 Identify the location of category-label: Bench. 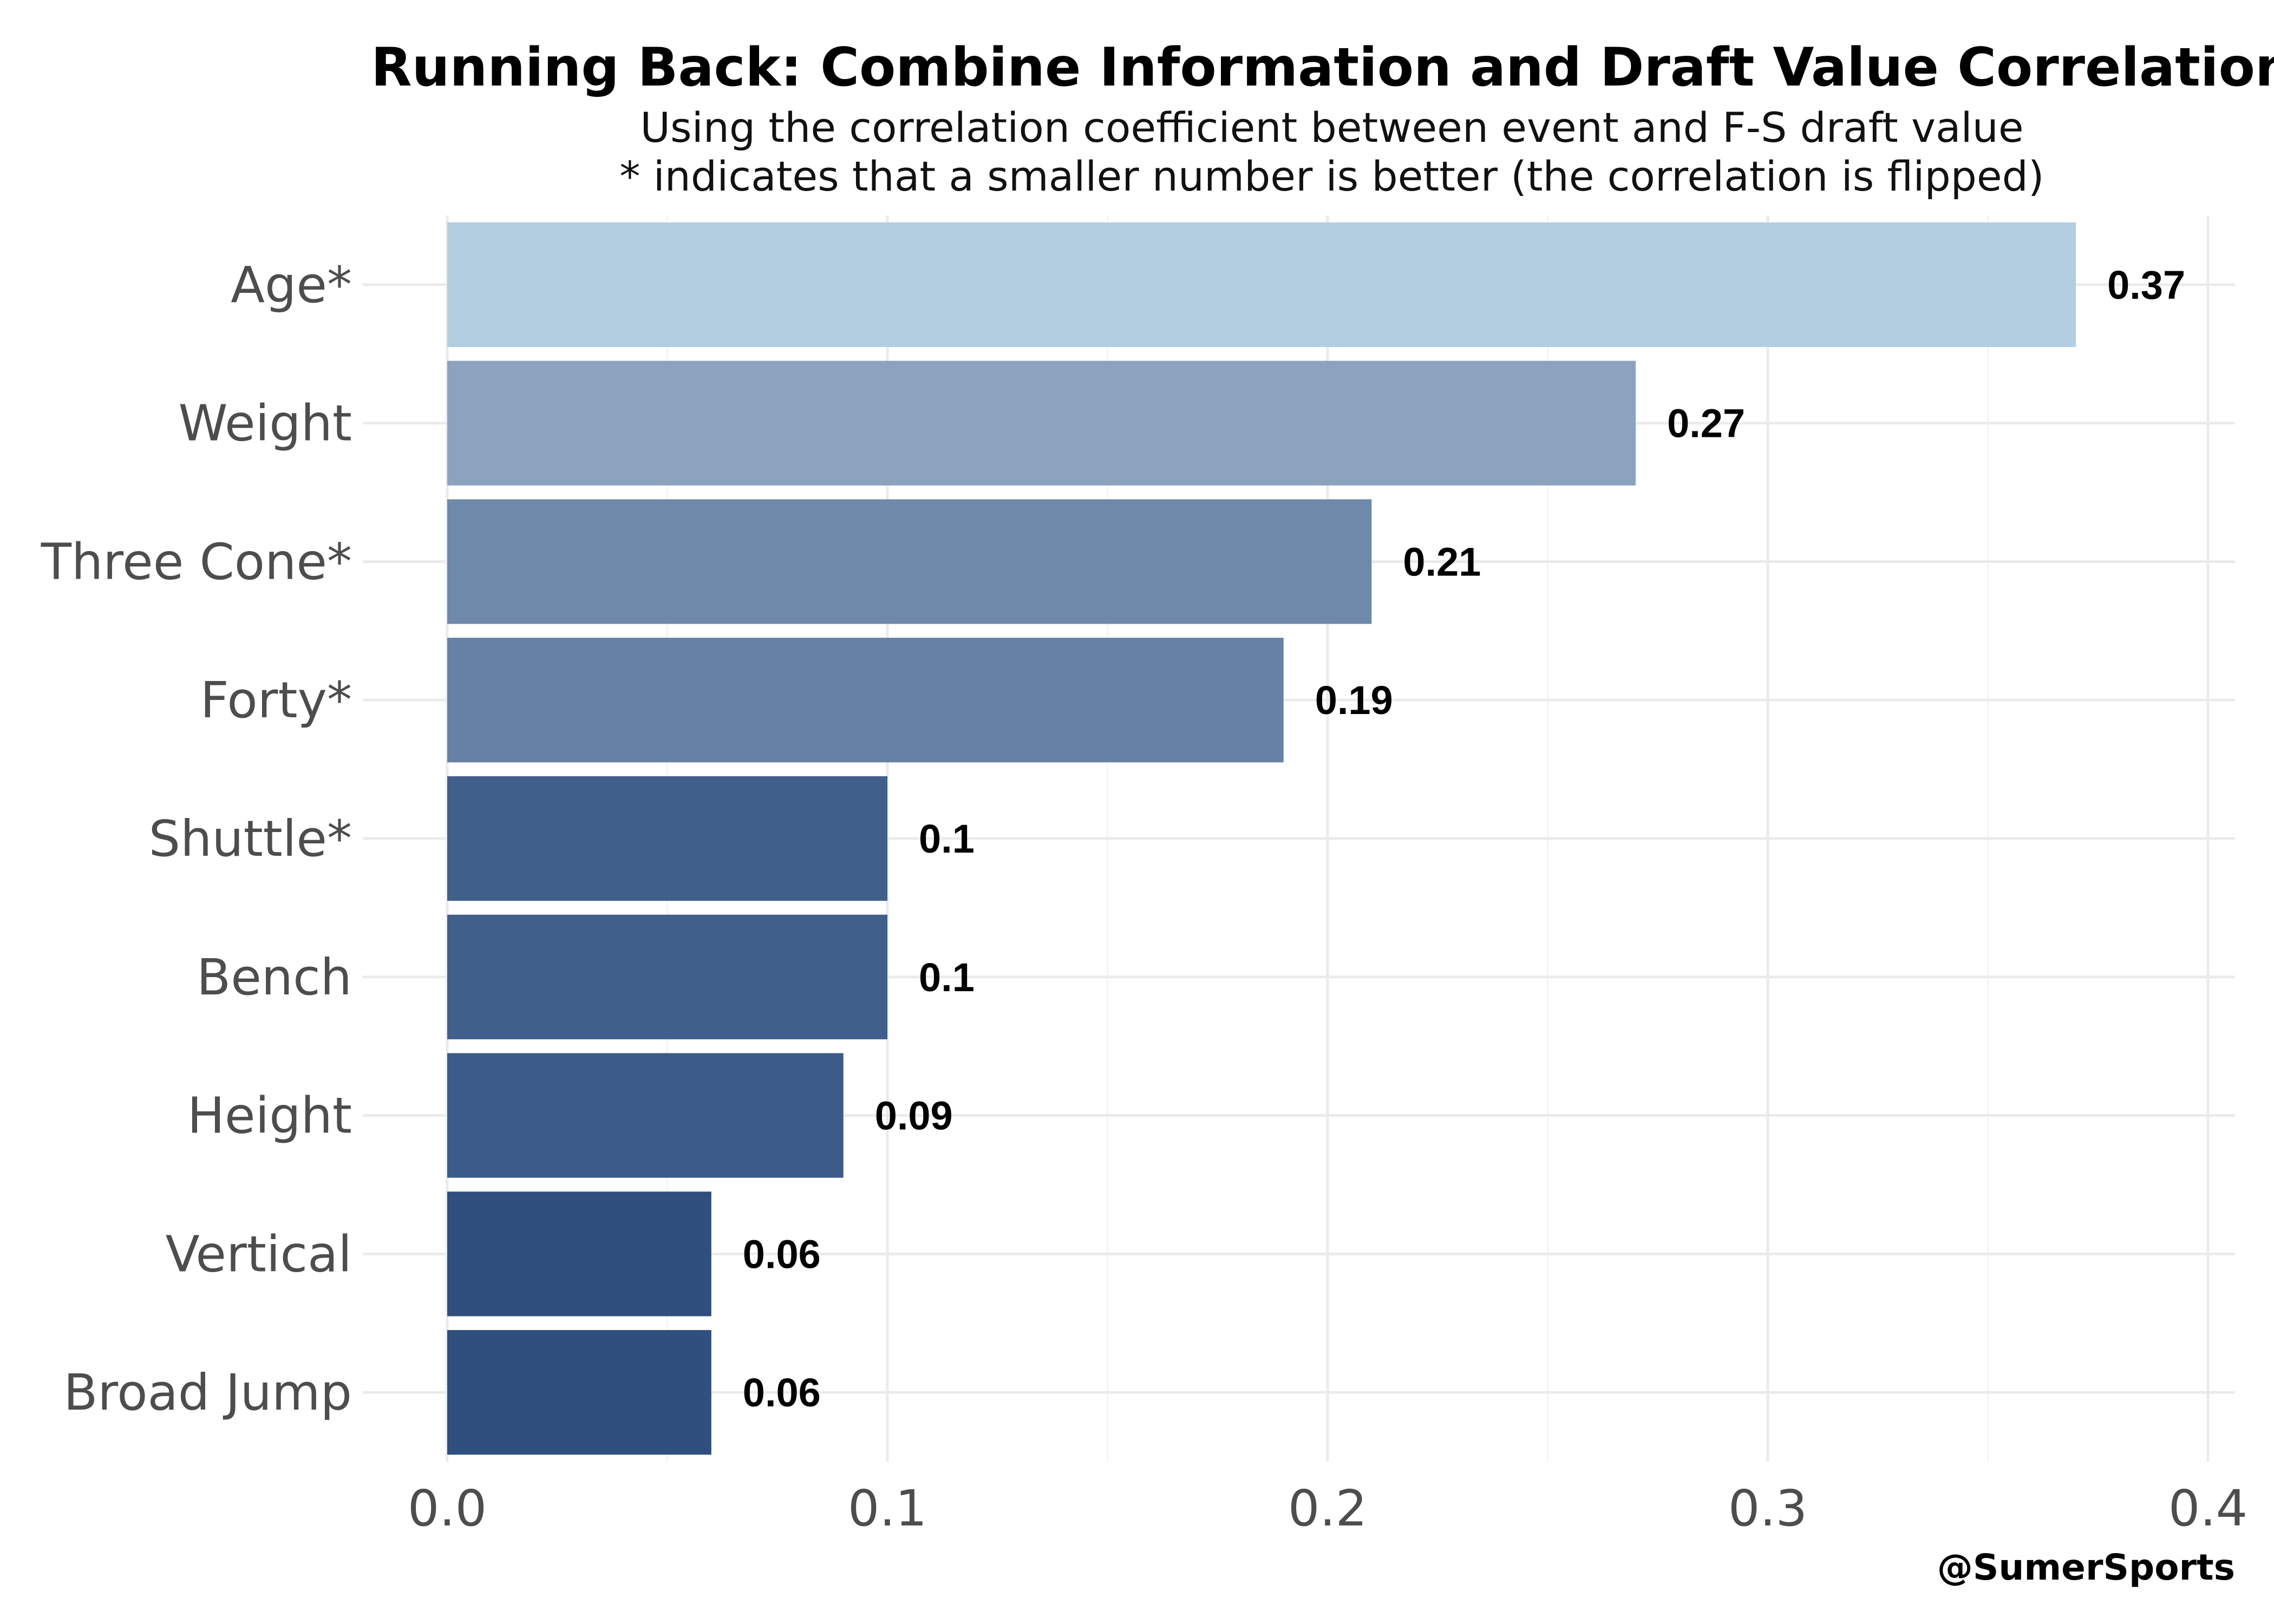
(275, 977).